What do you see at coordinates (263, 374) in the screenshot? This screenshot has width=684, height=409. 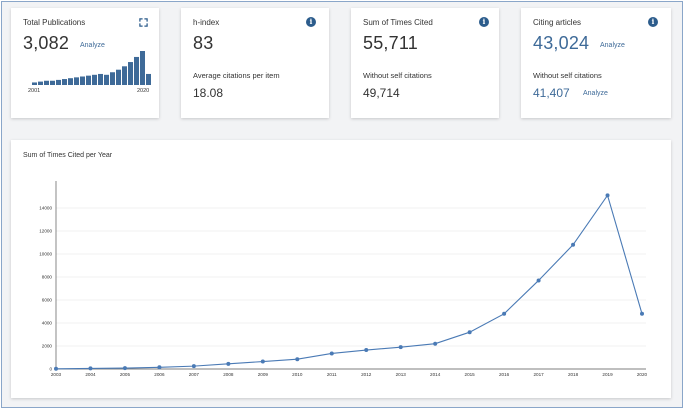 I see `x-tick-label: 2009` at bounding box center [263, 374].